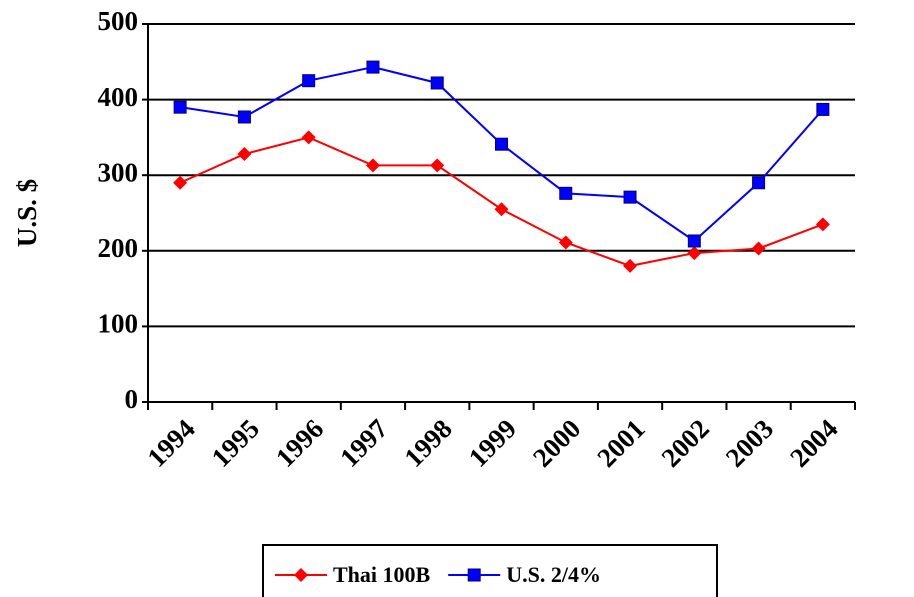 The height and width of the screenshot is (597, 914). What do you see at coordinates (27, 213) in the screenshot?
I see `y-axis-label: U.S. $` at bounding box center [27, 213].